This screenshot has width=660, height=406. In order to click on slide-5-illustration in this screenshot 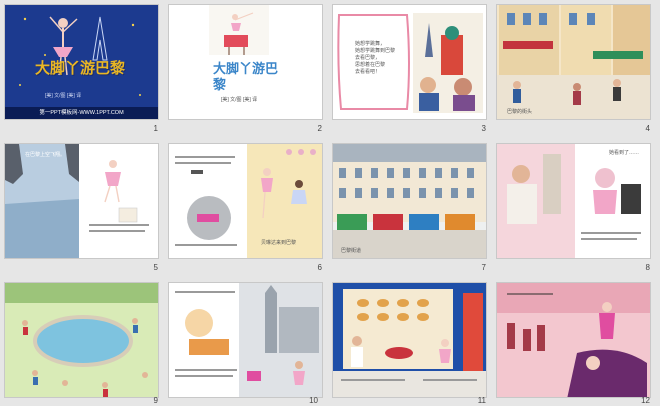, I will do `click(71, 201)`.